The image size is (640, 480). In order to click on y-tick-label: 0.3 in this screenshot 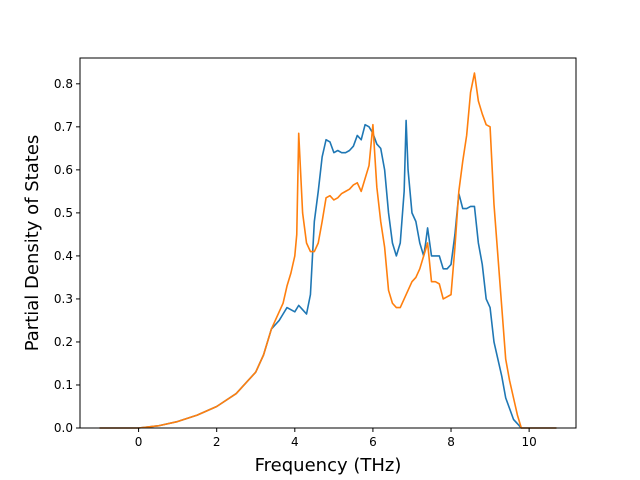, I will do `click(63, 299)`.